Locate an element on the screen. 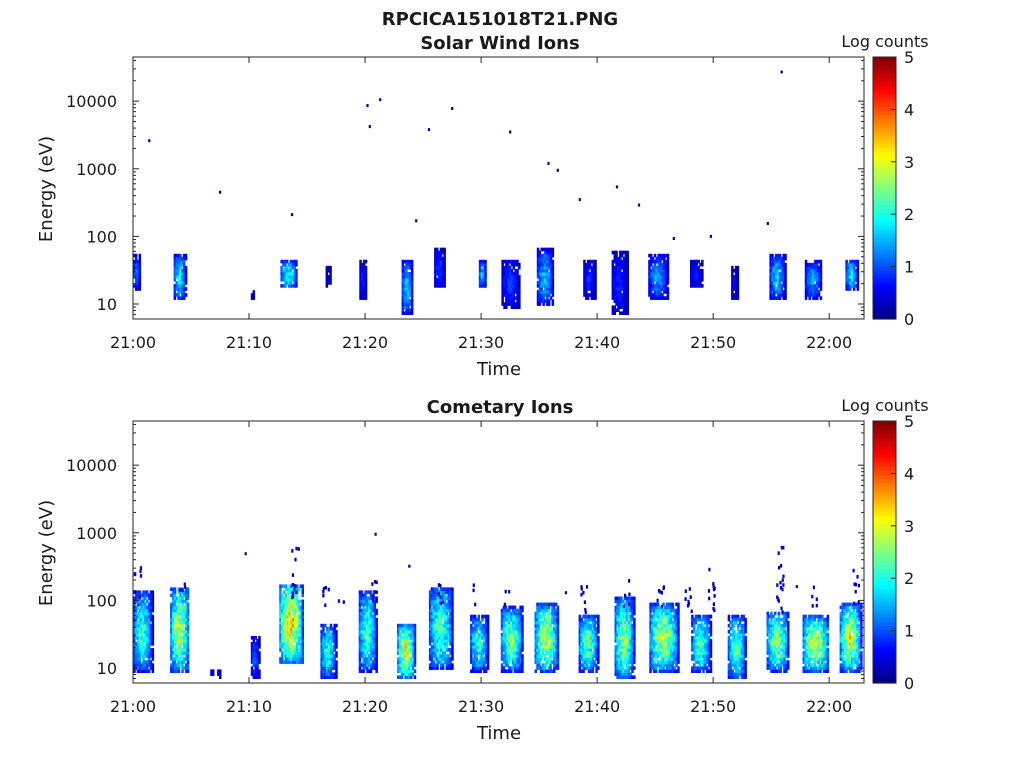 This screenshot has width=1024, height=768. x-axis-label: Time is located at coordinates (498, 733).